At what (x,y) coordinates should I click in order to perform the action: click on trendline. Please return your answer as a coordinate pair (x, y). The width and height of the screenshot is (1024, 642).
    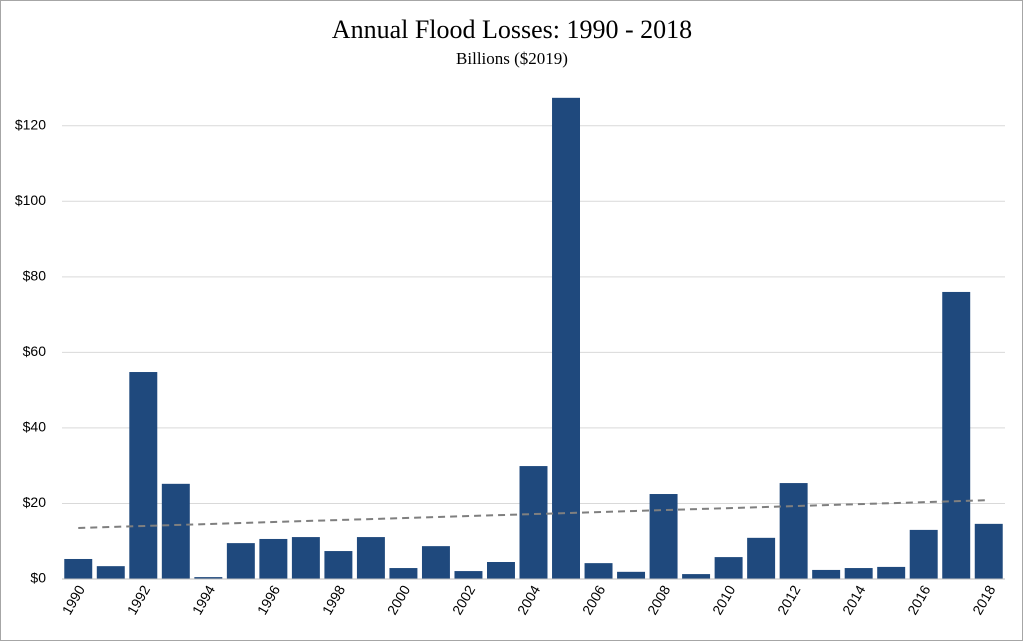
    Looking at the image, I should click on (533, 514).